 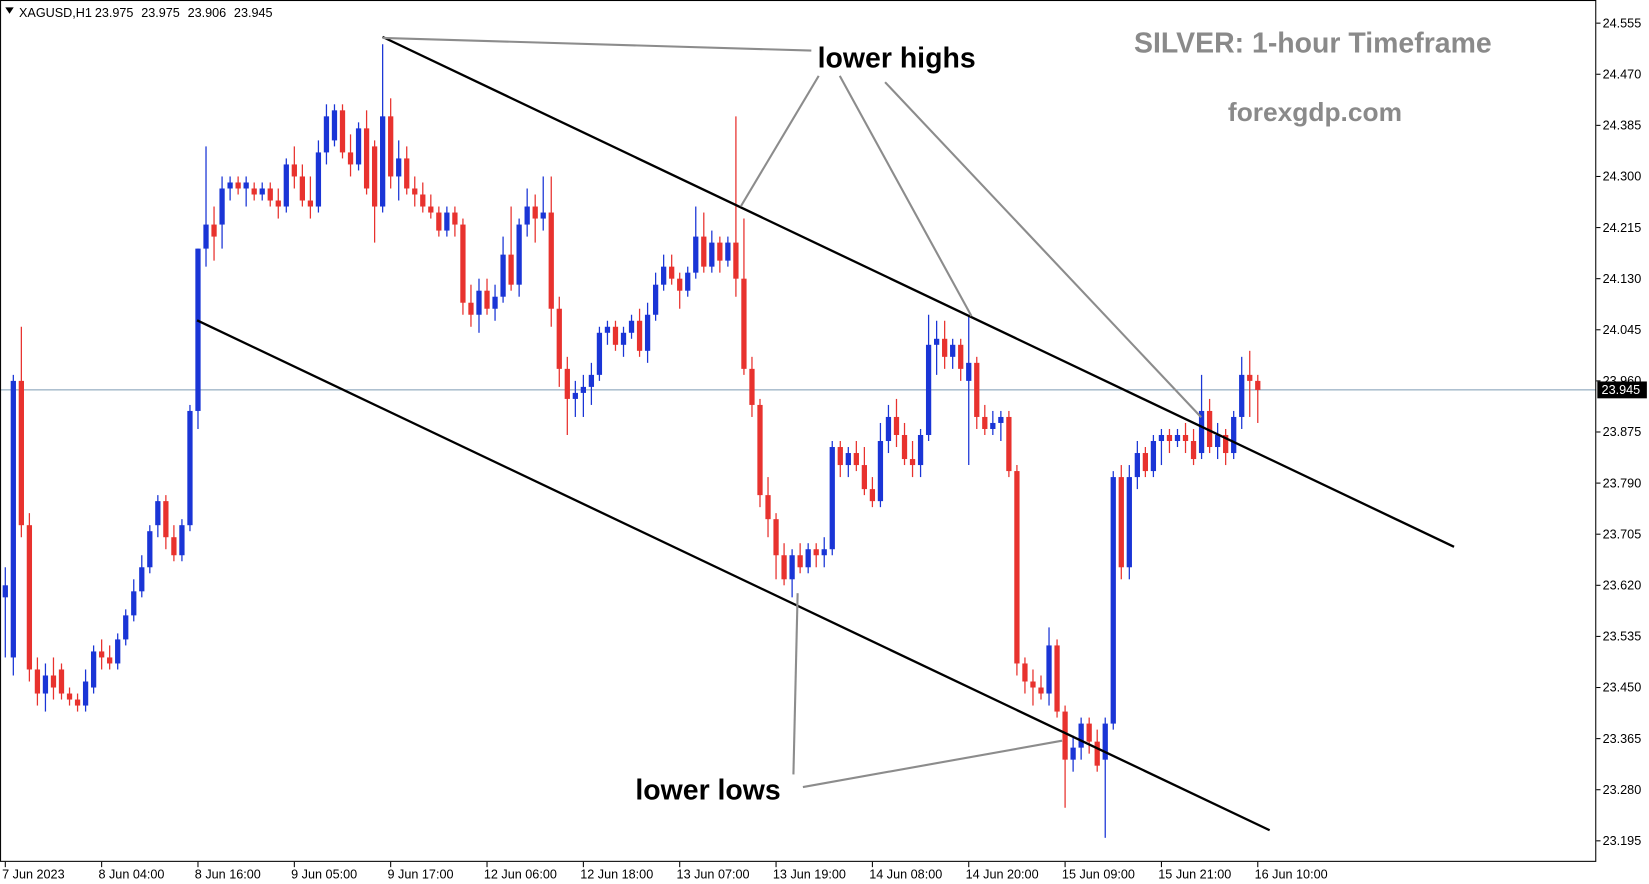 I want to click on watermark-title: SILVER: 1-hour Timeframe, so click(x=1313, y=44).